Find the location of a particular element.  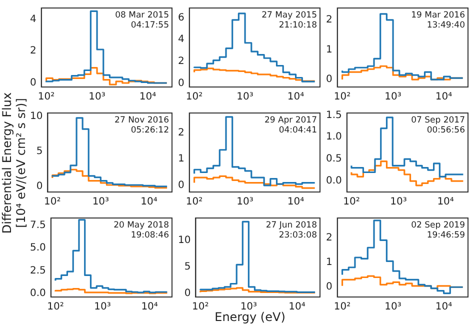

annotation: 20 May 2018 19:08:46 is located at coordinates (141, 230).